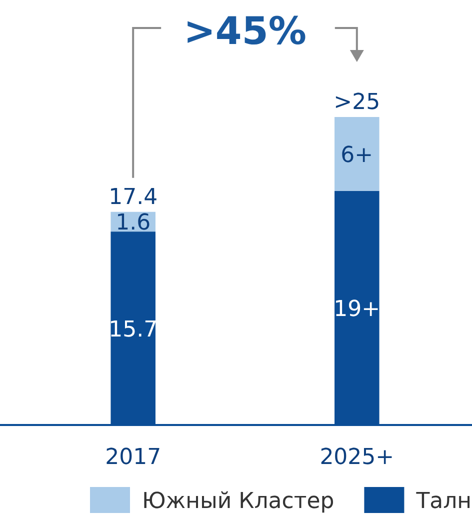 The image size is (472, 515). What do you see at coordinates (133, 329) in the screenshot?
I see `data-label: 15.7` at bounding box center [133, 329].